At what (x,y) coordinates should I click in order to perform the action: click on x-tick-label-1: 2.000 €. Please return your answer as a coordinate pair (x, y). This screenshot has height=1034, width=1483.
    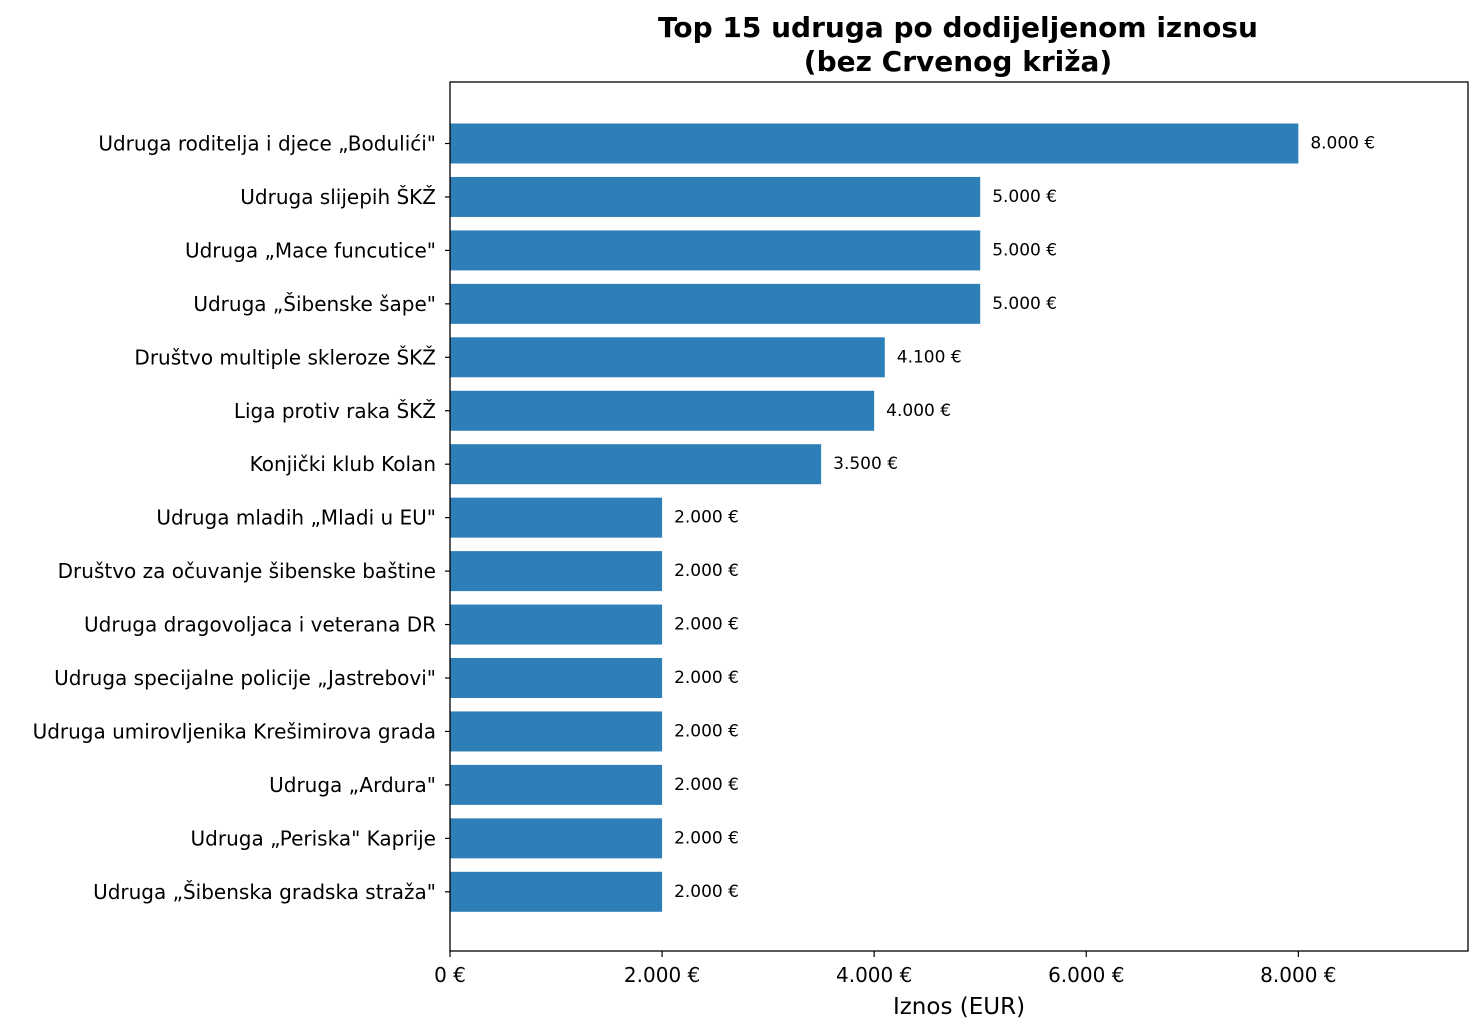
    Looking at the image, I should click on (662, 975).